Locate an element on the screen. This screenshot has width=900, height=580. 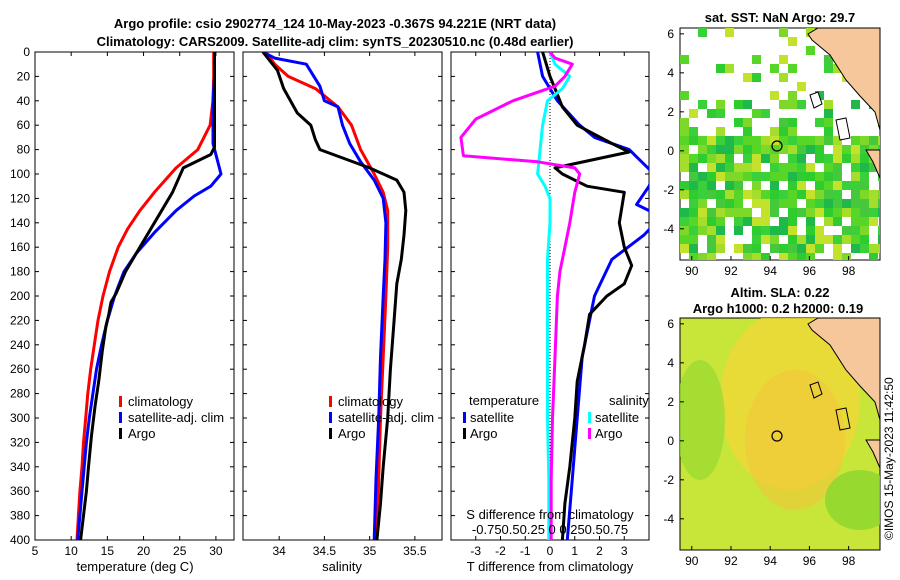
sla-map-title-2: Argo h1000: 0.2 h2000: 0.19 is located at coordinates (778, 308).